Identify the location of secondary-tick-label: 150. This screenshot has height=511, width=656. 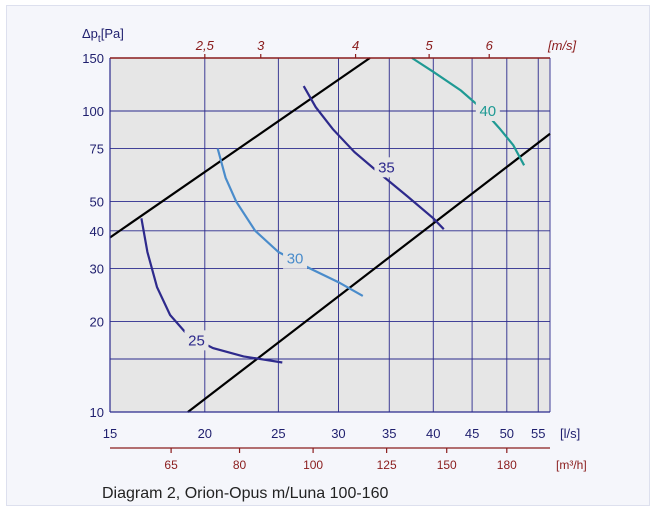
(447, 465).